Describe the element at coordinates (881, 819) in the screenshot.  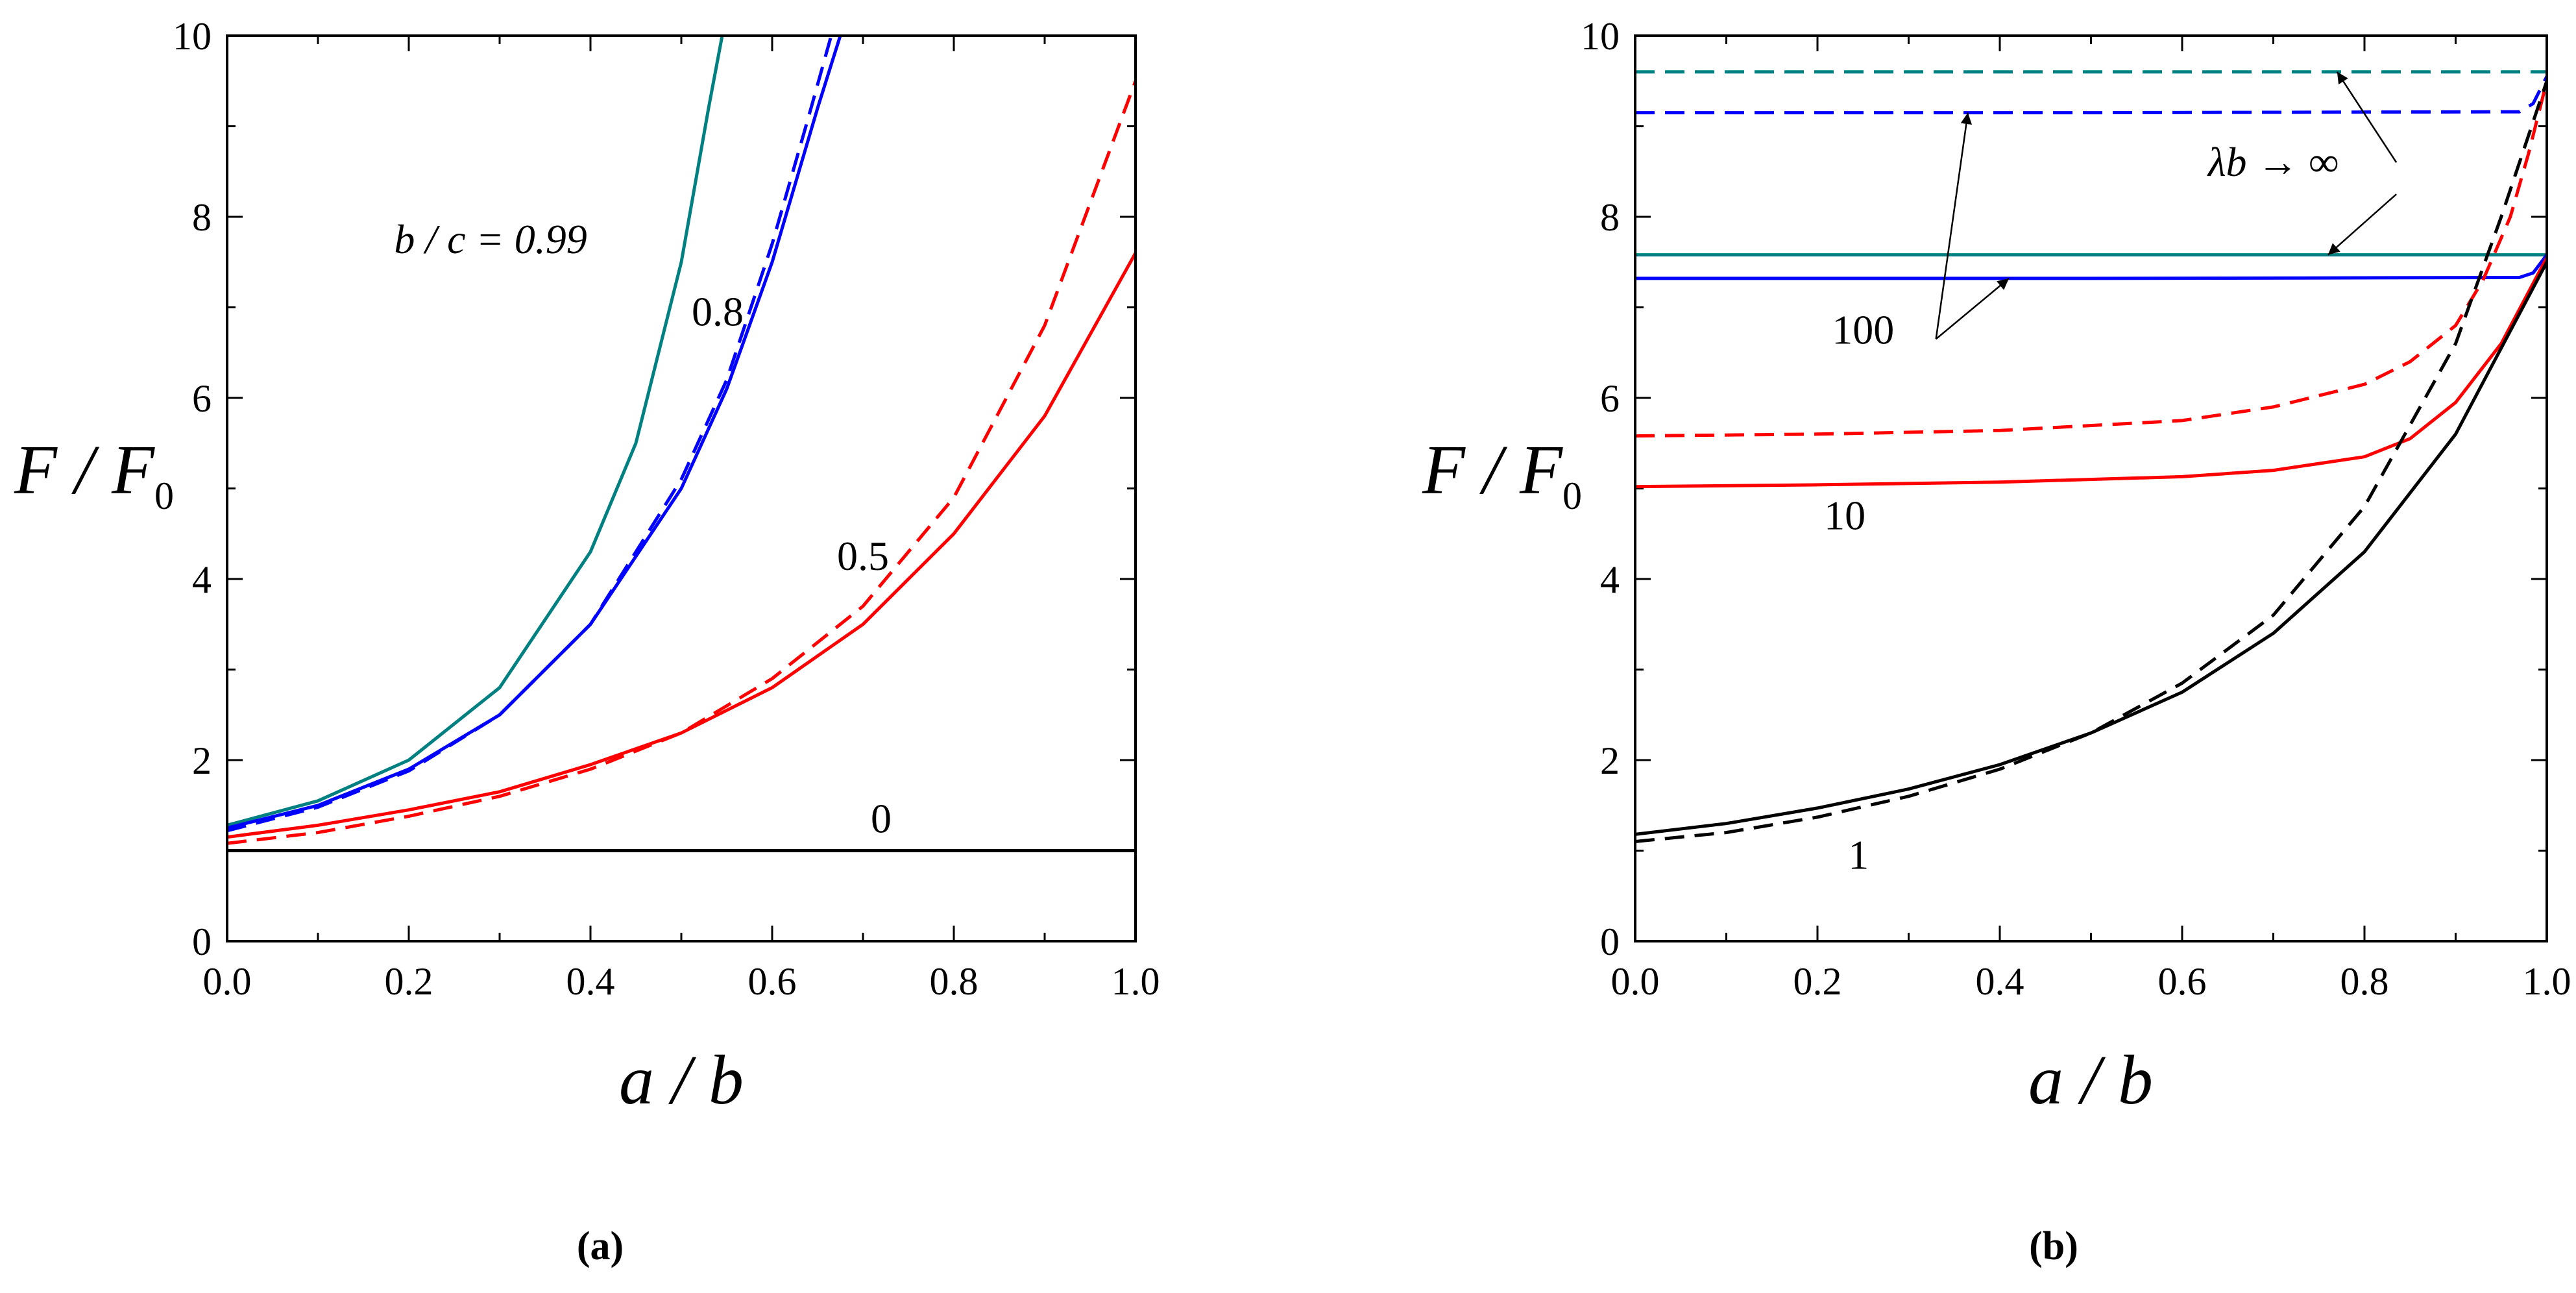
I see `annotation-label: 0` at that location.